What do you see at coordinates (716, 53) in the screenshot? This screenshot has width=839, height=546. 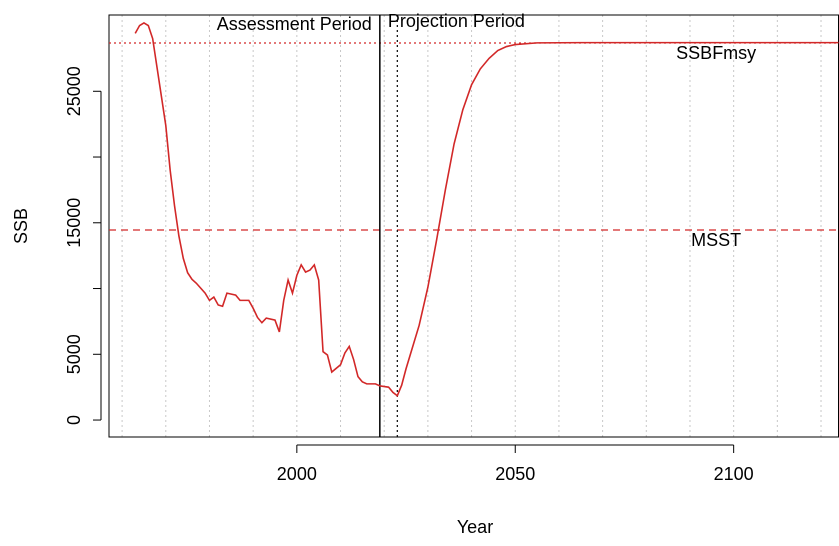 I see `reference-label: SSBFmsy` at bounding box center [716, 53].